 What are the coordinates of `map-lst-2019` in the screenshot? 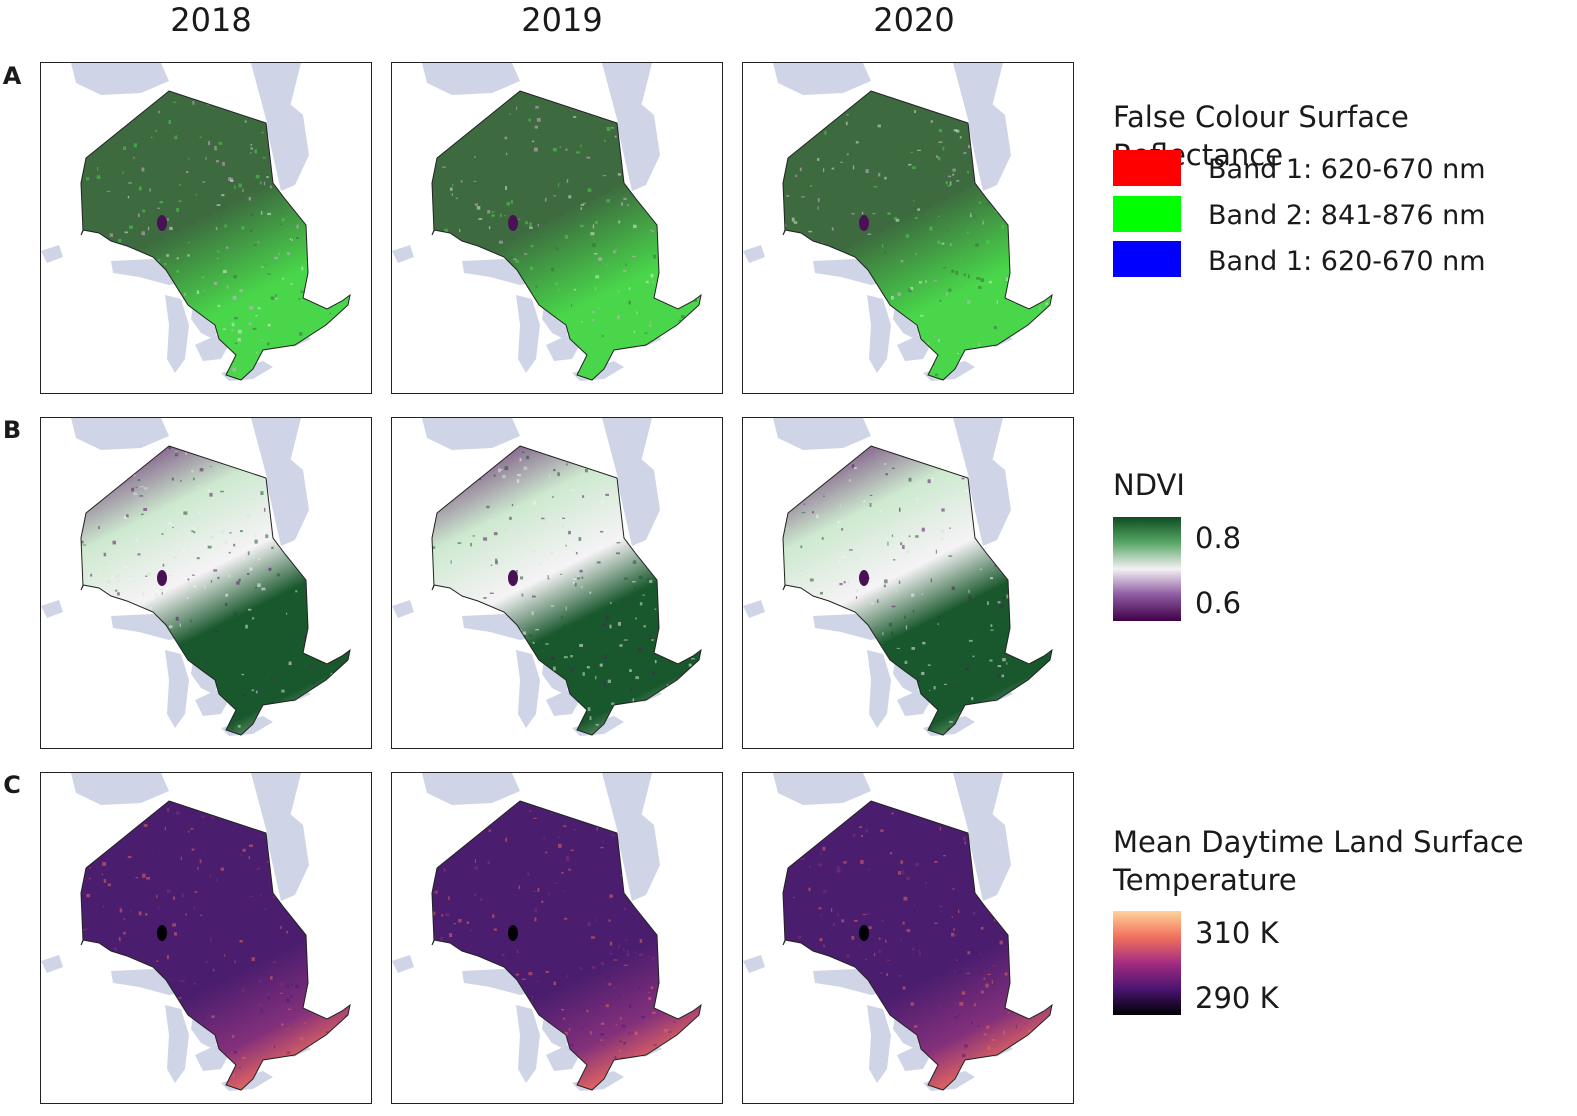 It's located at (557, 938).